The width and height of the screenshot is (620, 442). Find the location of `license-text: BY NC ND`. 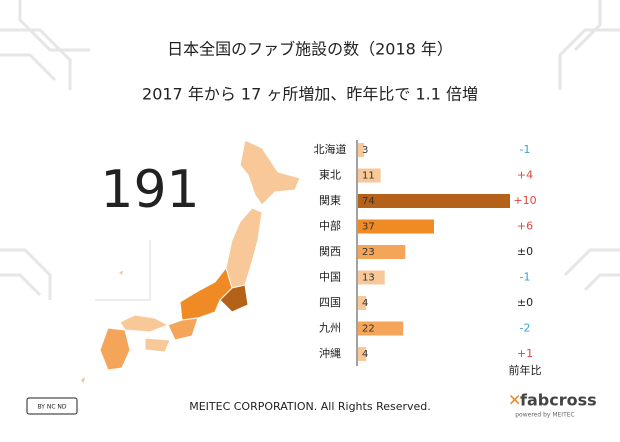

license-text: BY NC ND is located at coordinates (51, 407).